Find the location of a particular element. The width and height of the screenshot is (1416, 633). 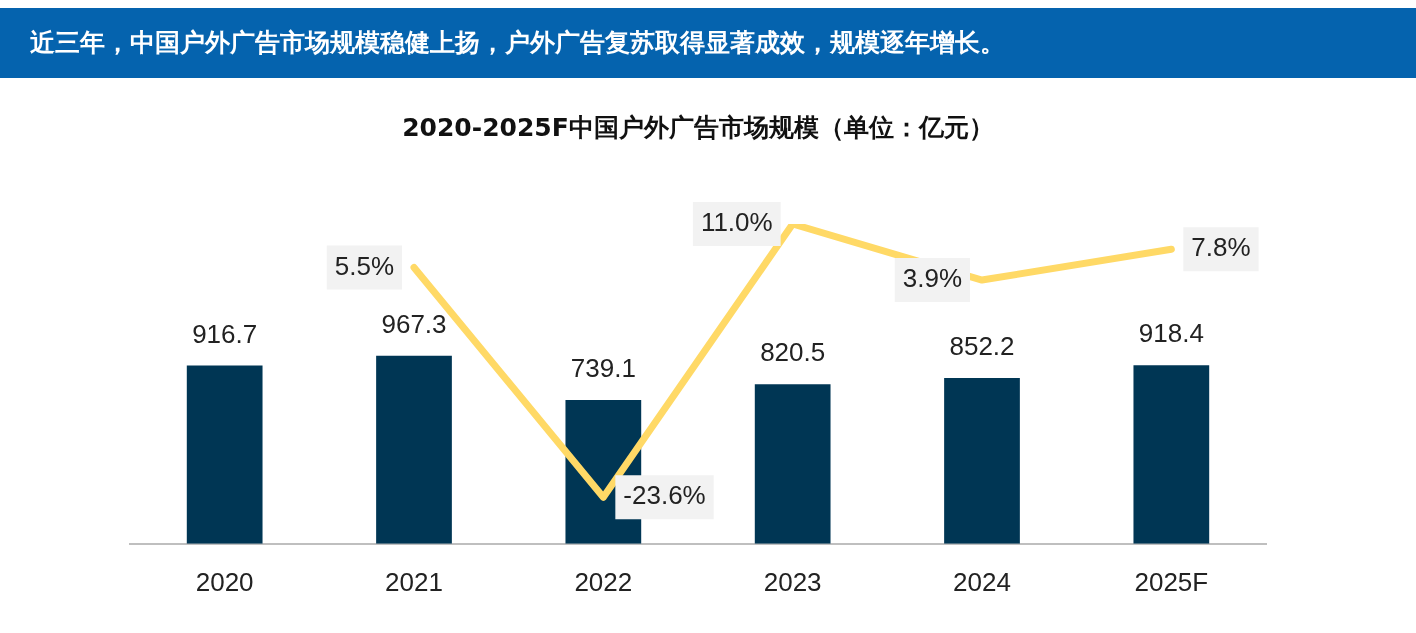

chart-subtitle: 2020-2025F中国户外广告市场规模（单位：亿元） is located at coordinates (698, 127).